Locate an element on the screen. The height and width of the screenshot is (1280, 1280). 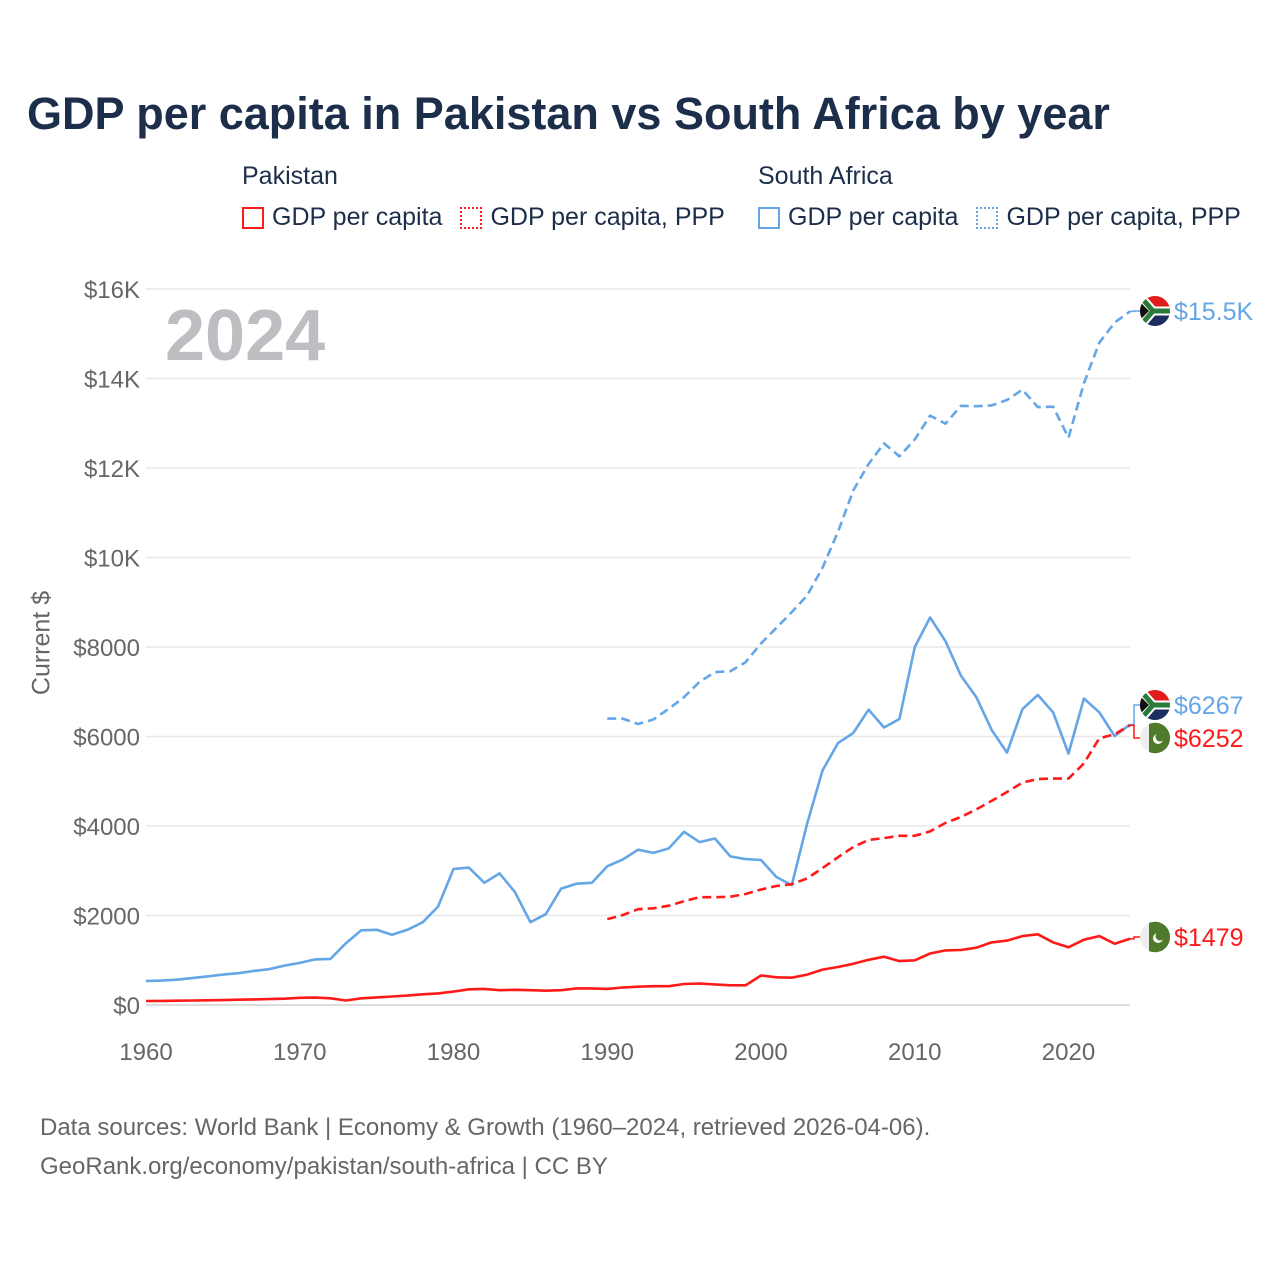
y-tick-label: $0 is located at coordinates (126, 1006).